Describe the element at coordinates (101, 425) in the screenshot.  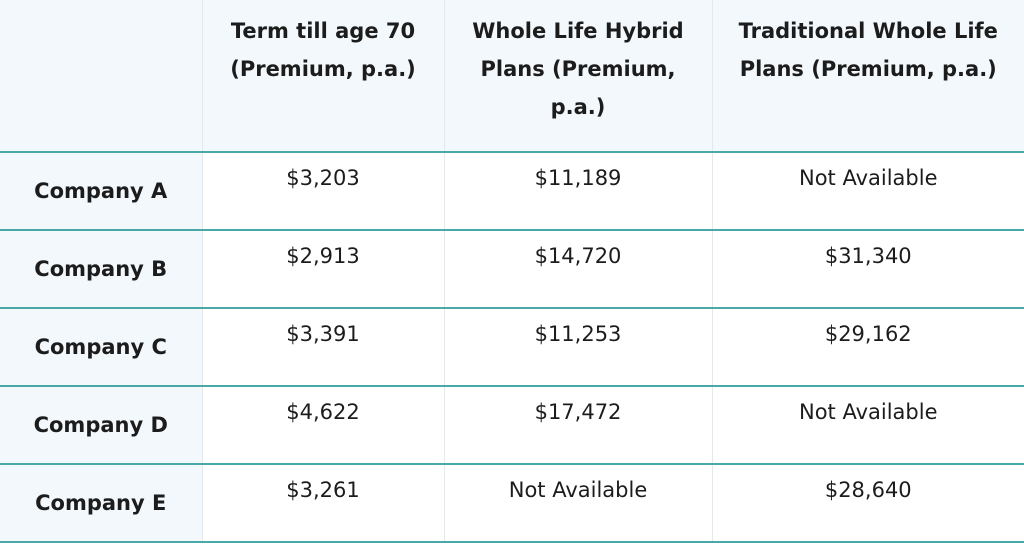
I see `company-name: Company D` at that location.